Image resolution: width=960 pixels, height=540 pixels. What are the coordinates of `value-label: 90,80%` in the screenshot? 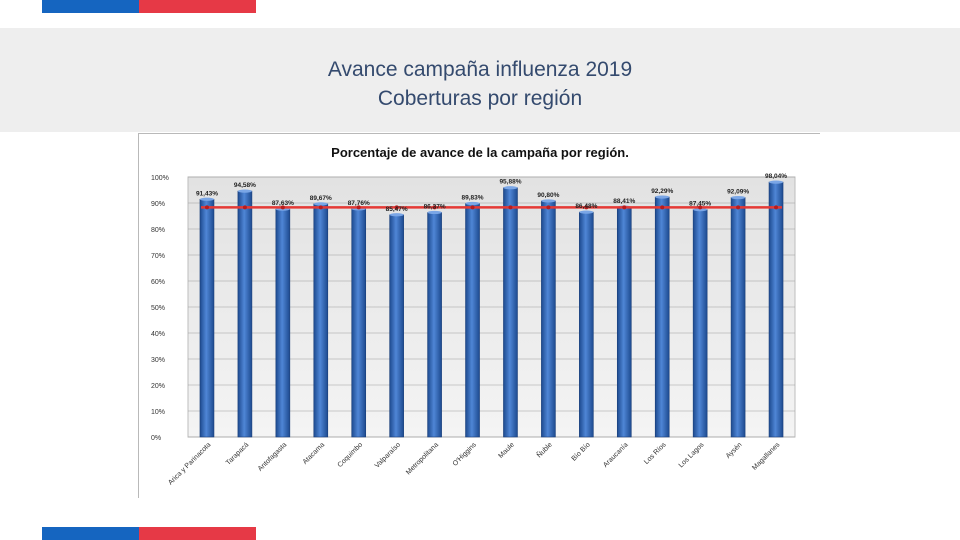 It's located at (548, 195).